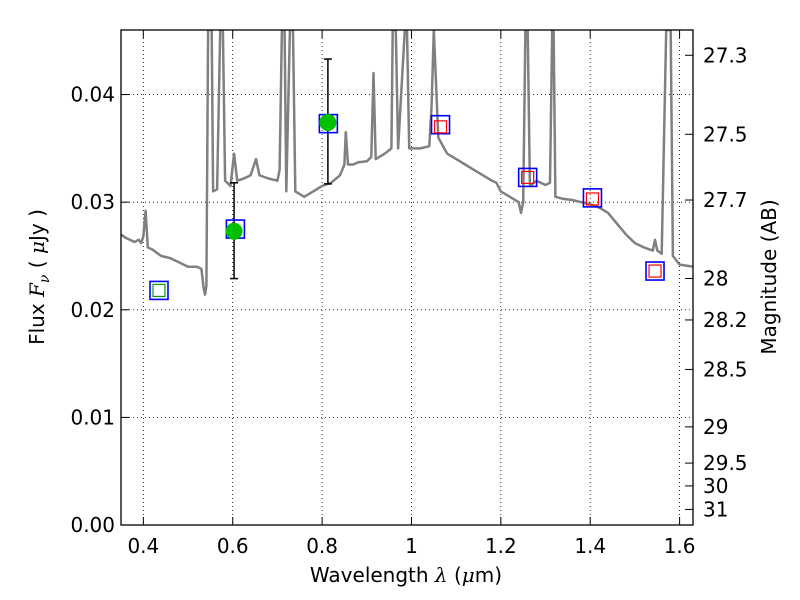  I want to click on green-small-square, so click(159, 290).